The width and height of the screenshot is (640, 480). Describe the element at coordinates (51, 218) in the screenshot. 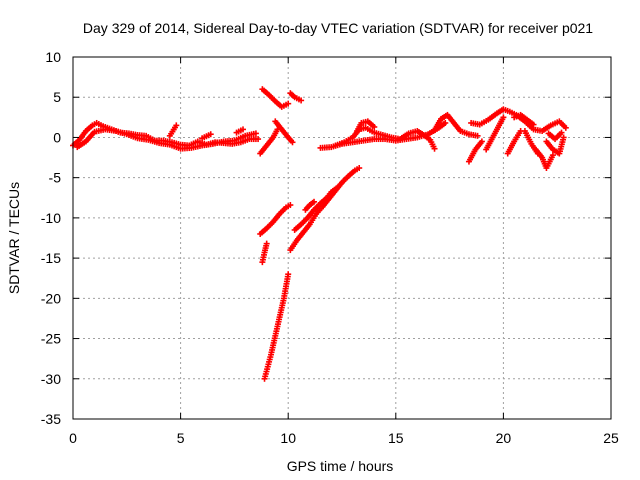

I see `y-tick-label: -10` at that location.